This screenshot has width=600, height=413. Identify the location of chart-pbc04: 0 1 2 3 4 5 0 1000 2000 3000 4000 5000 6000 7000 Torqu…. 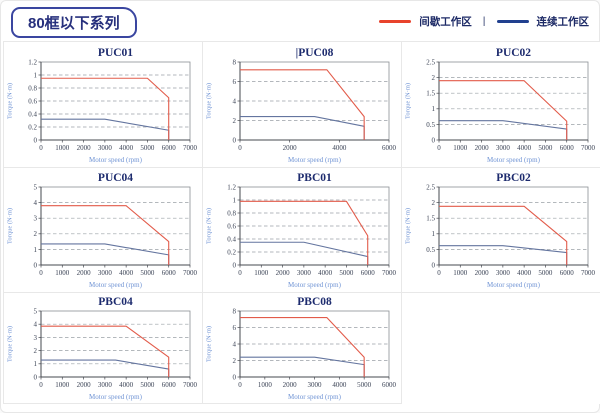
(102, 348).